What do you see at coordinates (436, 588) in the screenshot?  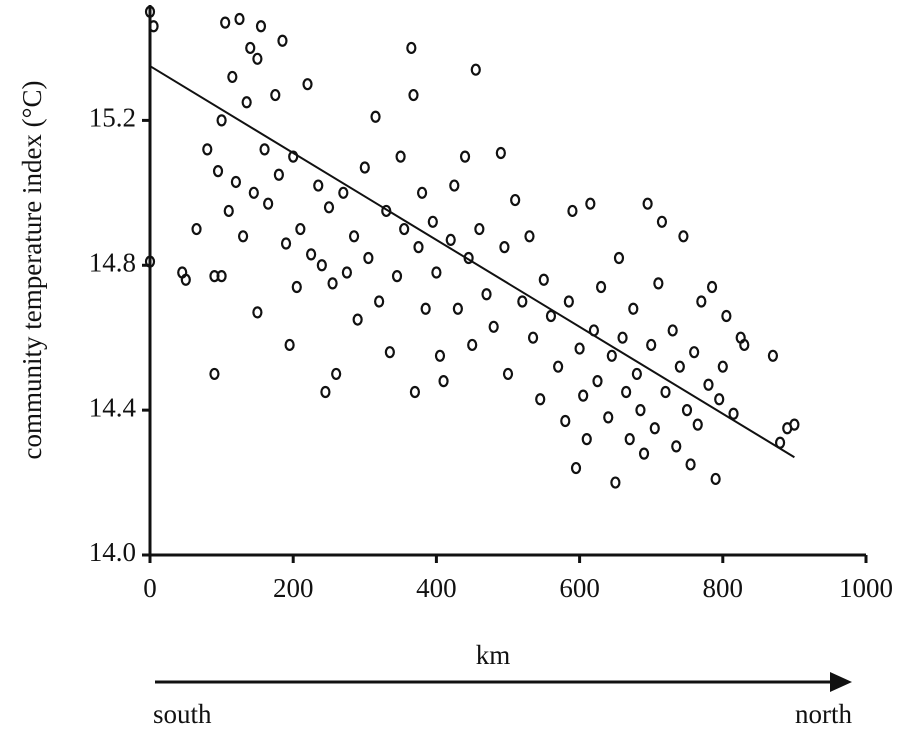 I see `x-tick-label: 400` at bounding box center [436, 588].